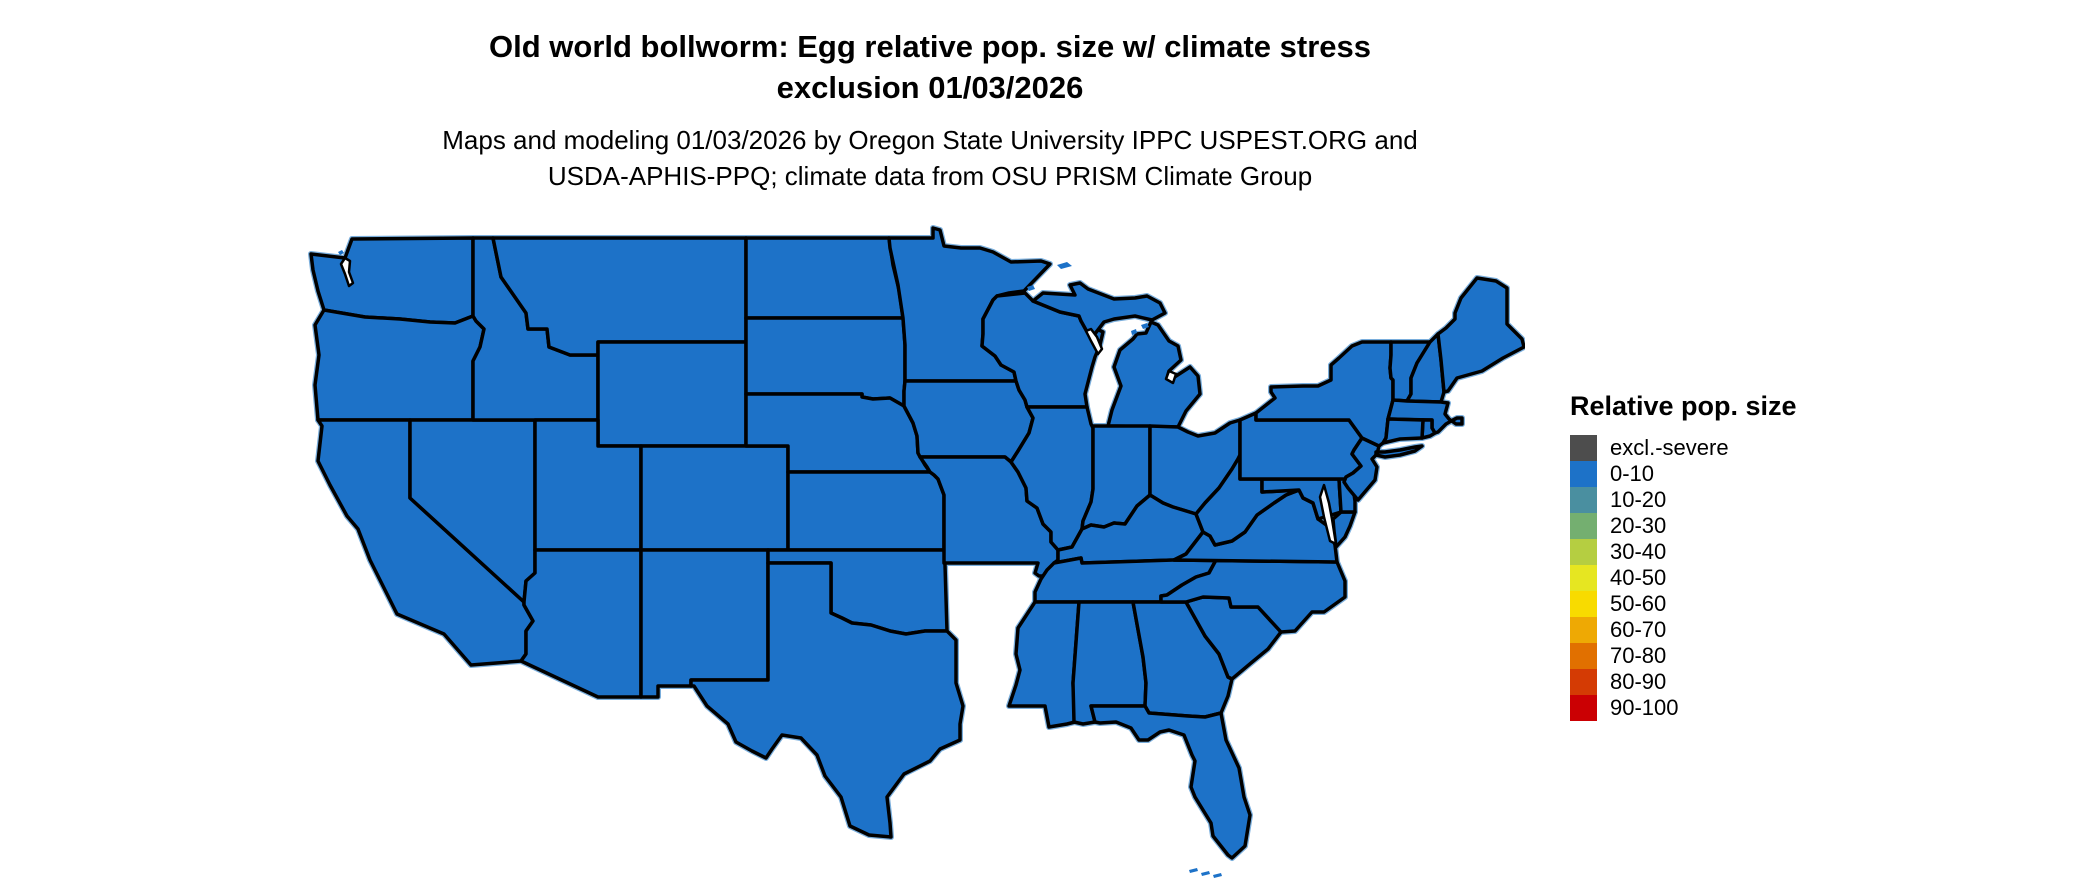 The height and width of the screenshot is (892, 2100). I want to click on legend-title: Relative pop. size, so click(1683, 406).